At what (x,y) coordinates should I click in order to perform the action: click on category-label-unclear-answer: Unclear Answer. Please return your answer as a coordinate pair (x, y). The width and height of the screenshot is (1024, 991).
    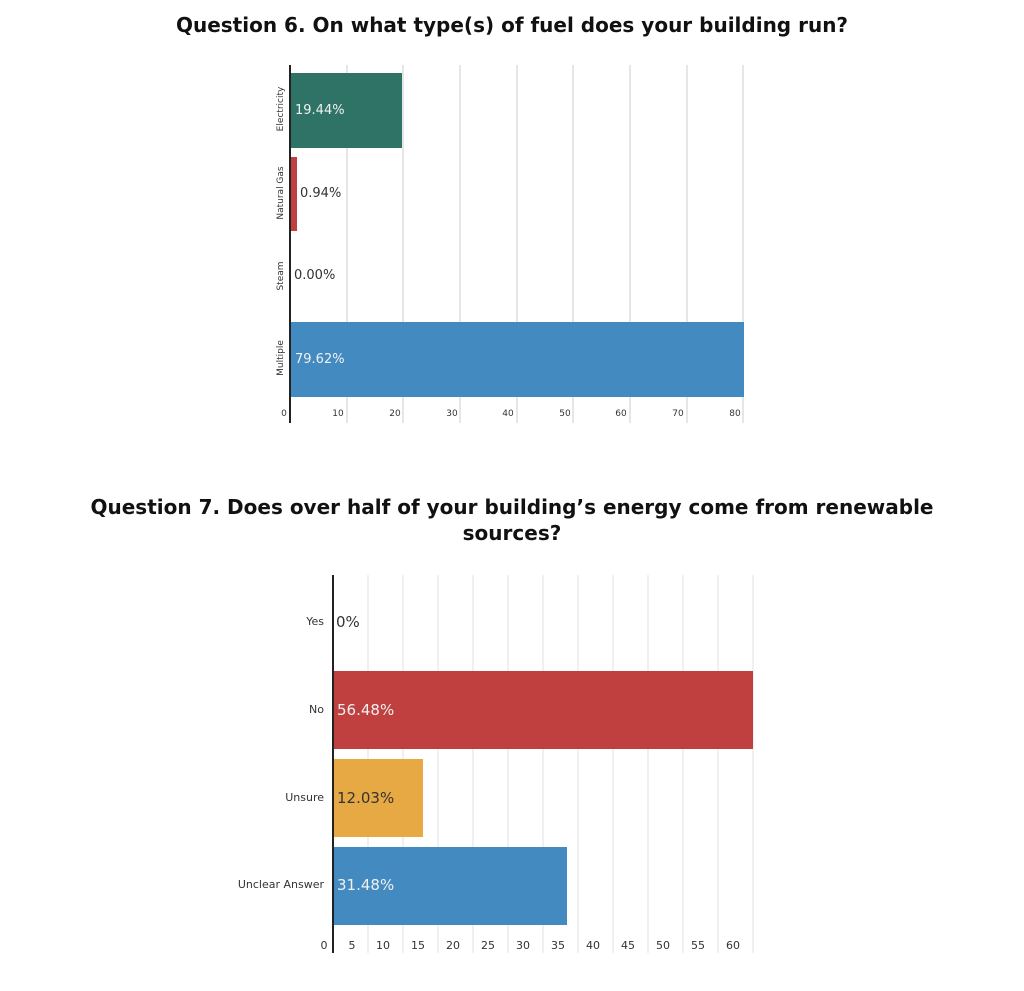
    Looking at the image, I should click on (280, 884).